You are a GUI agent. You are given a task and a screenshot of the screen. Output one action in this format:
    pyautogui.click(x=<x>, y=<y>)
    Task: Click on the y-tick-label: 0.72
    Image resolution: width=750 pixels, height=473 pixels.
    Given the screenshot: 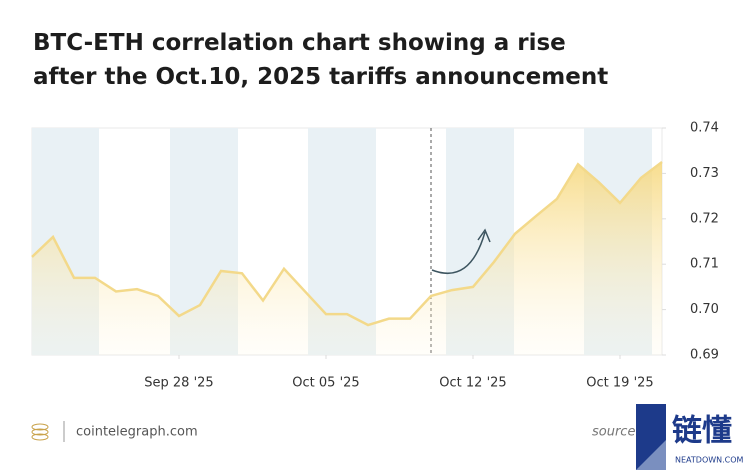 What is the action you would take?
    pyautogui.click(x=704, y=218)
    